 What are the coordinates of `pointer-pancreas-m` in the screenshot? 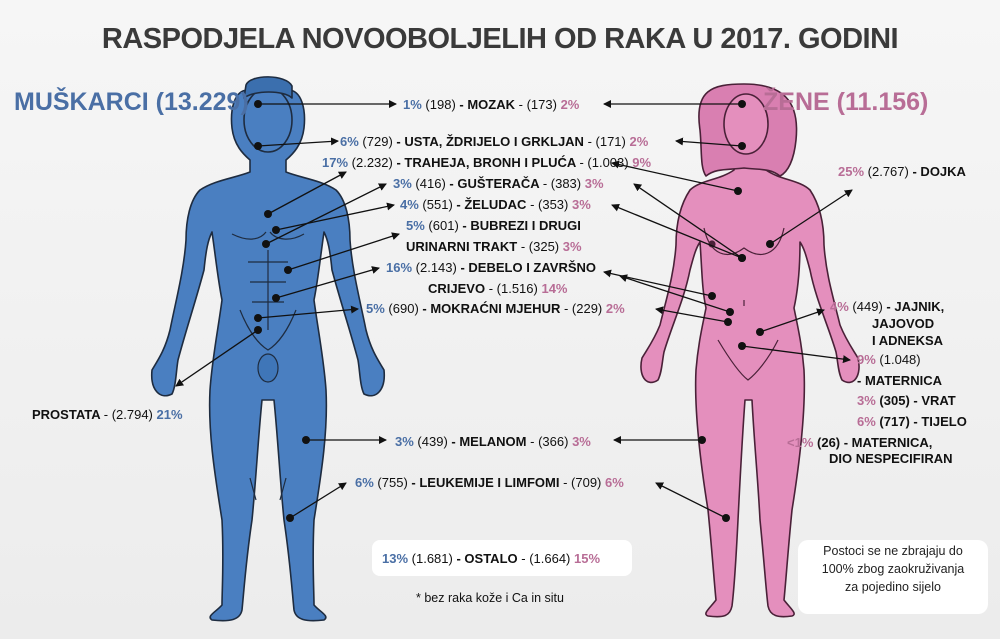 It's located at (326, 214).